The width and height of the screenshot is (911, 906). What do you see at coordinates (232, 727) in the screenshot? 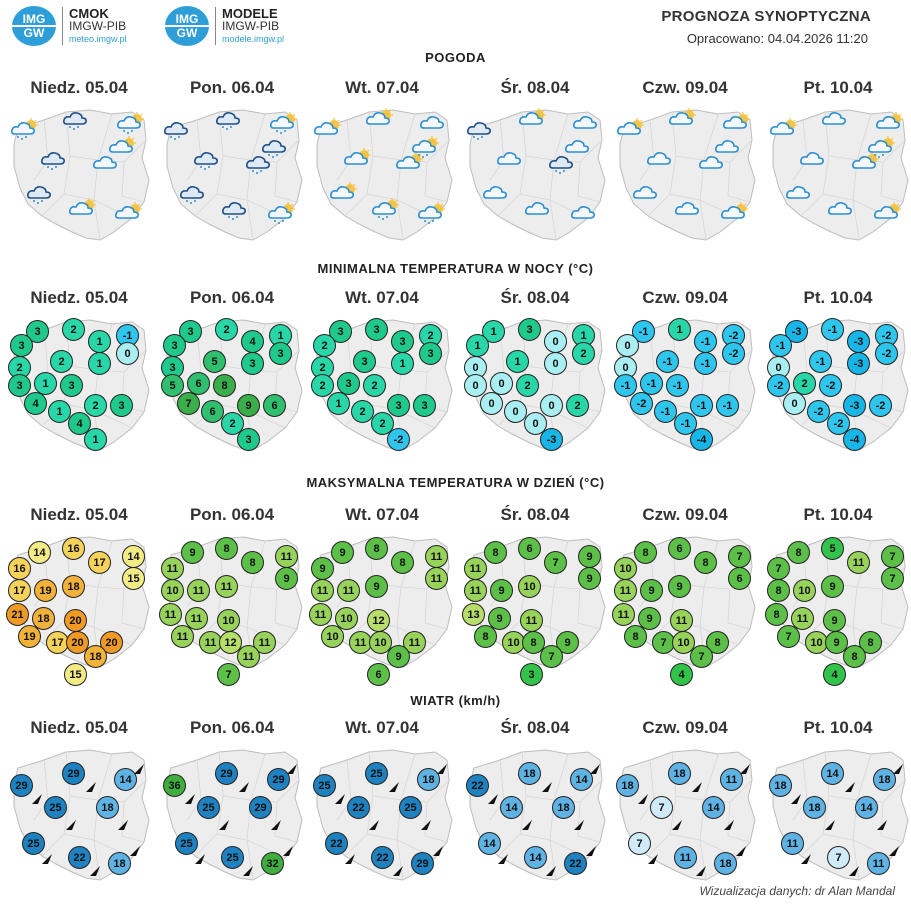
I see `day-label-wind: Pon. 06.04` at bounding box center [232, 727].